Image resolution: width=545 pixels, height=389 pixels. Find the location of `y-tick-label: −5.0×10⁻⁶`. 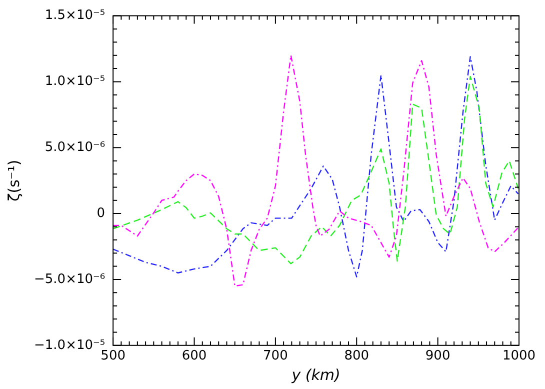

y-tick-label: −5.0×10⁻⁶ is located at coordinates (70, 279).